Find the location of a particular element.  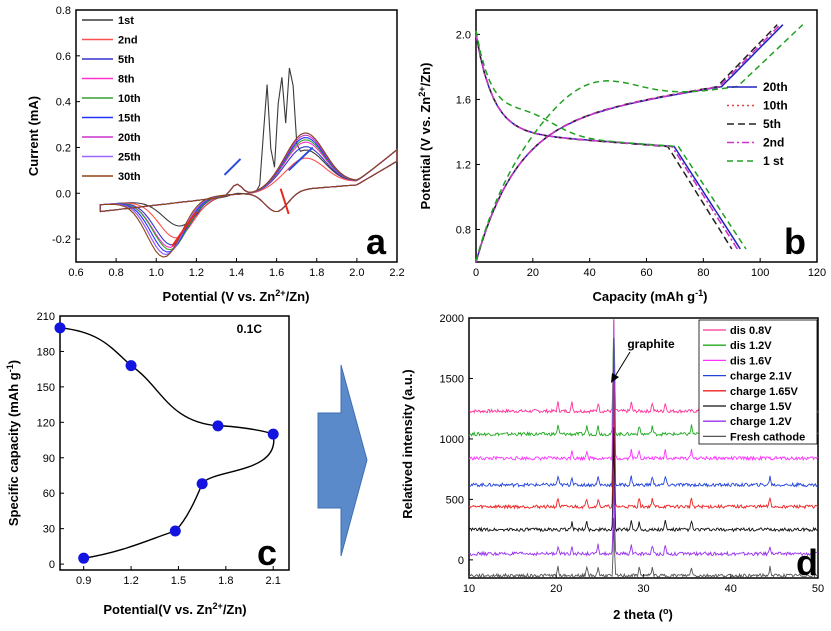

b-legend-label: 1 st is located at coordinates (773, 161).